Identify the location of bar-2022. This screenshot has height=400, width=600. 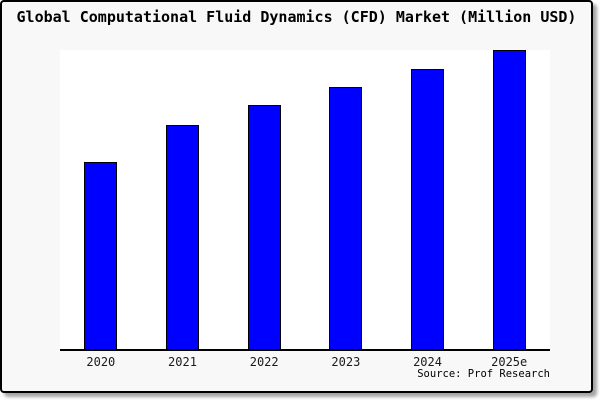
(264, 227).